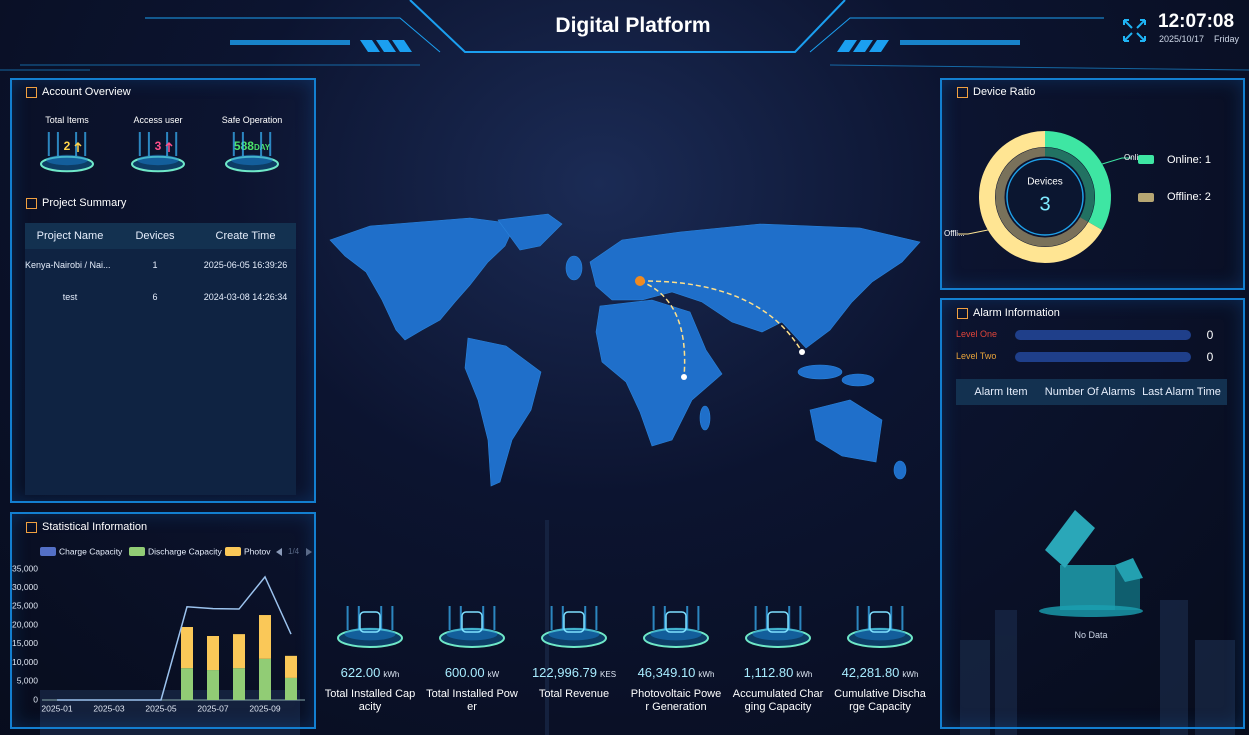 The height and width of the screenshot is (735, 1249). Describe the element at coordinates (28, 681) in the screenshot. I see `y-tick-label: 5,000` at that location.